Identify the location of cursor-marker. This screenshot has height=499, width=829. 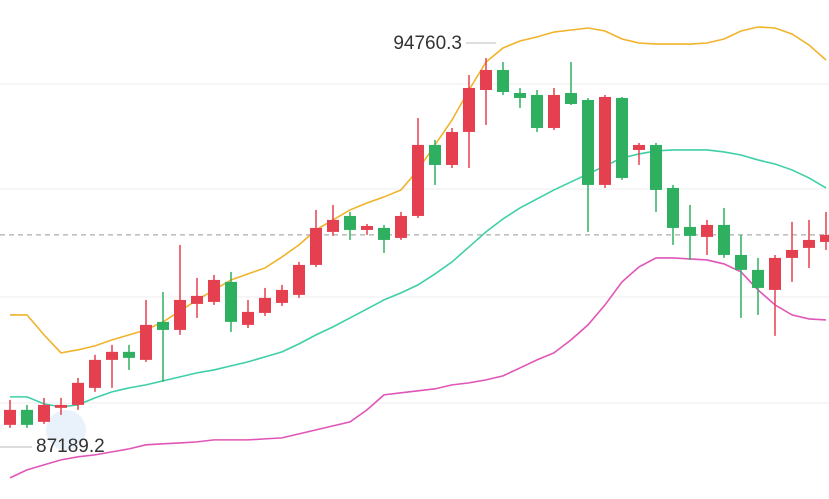
(66, 430).